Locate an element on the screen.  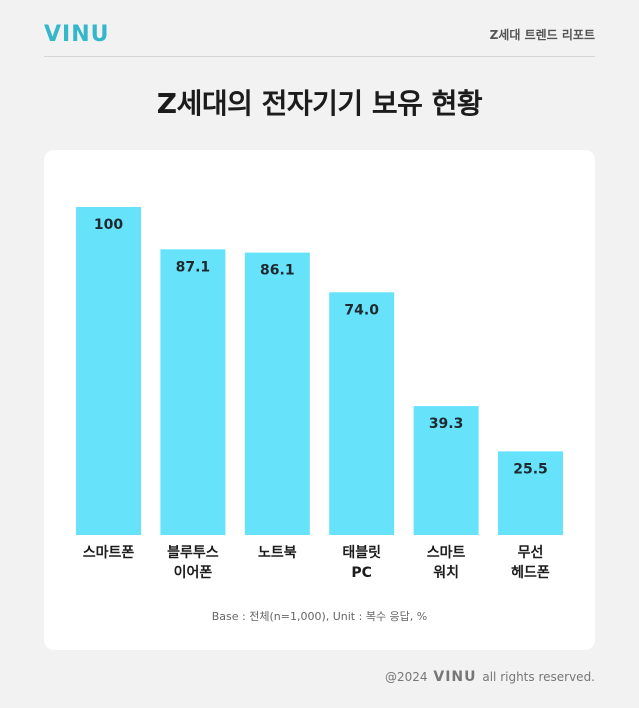
bar-value-label: 87.1 is located at coordinates (193, 267).